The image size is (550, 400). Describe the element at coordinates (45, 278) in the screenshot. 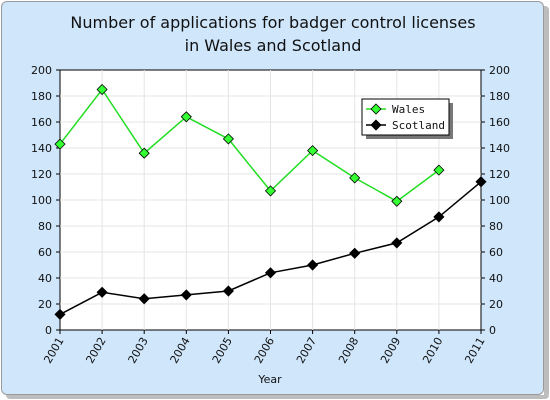

I see `y-tick-label-left-40: 40` at that location.